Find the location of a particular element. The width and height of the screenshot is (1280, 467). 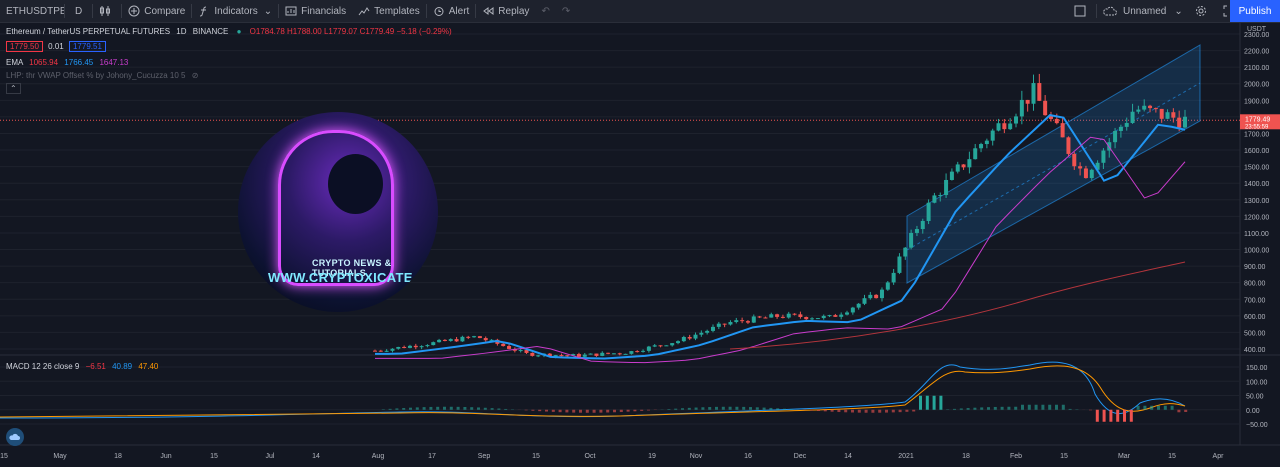

chart-style-button is located at coordinates (107, 11).